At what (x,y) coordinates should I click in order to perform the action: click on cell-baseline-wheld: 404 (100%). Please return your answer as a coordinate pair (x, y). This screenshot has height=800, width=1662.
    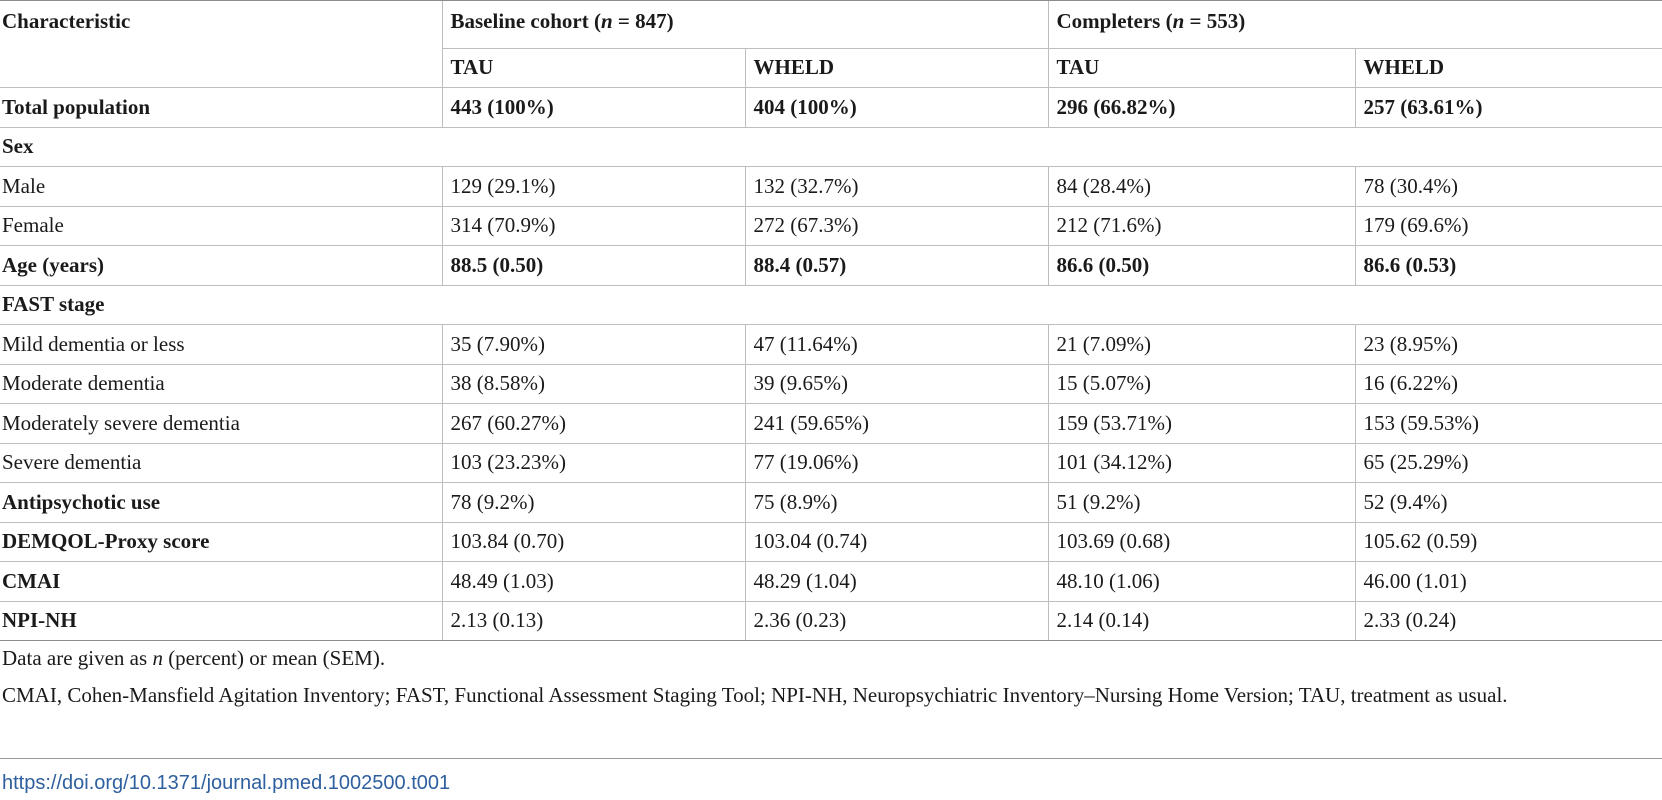
    Looking at the image, I should click on (896, 107).